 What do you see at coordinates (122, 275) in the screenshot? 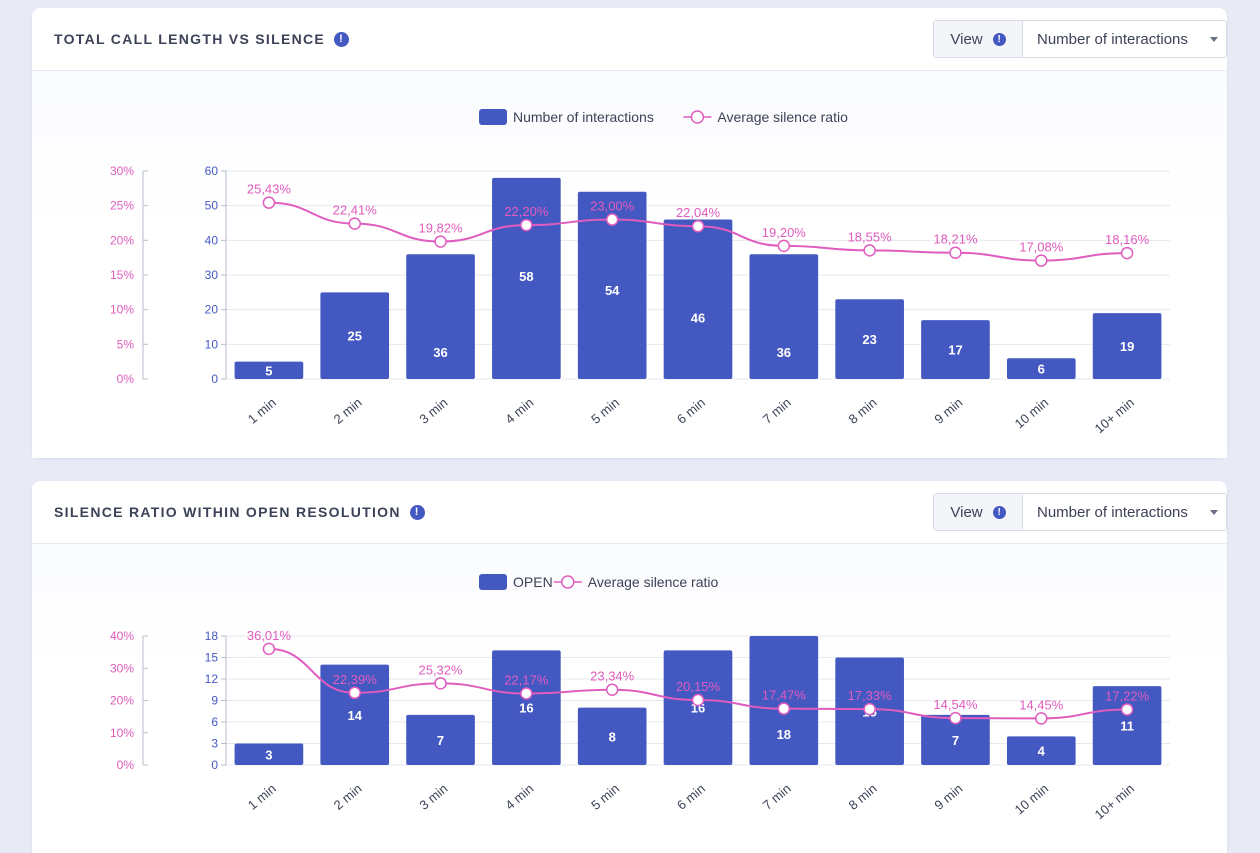
I see `right-axis-tick-label: 15%` at bounding box center [122, 275].